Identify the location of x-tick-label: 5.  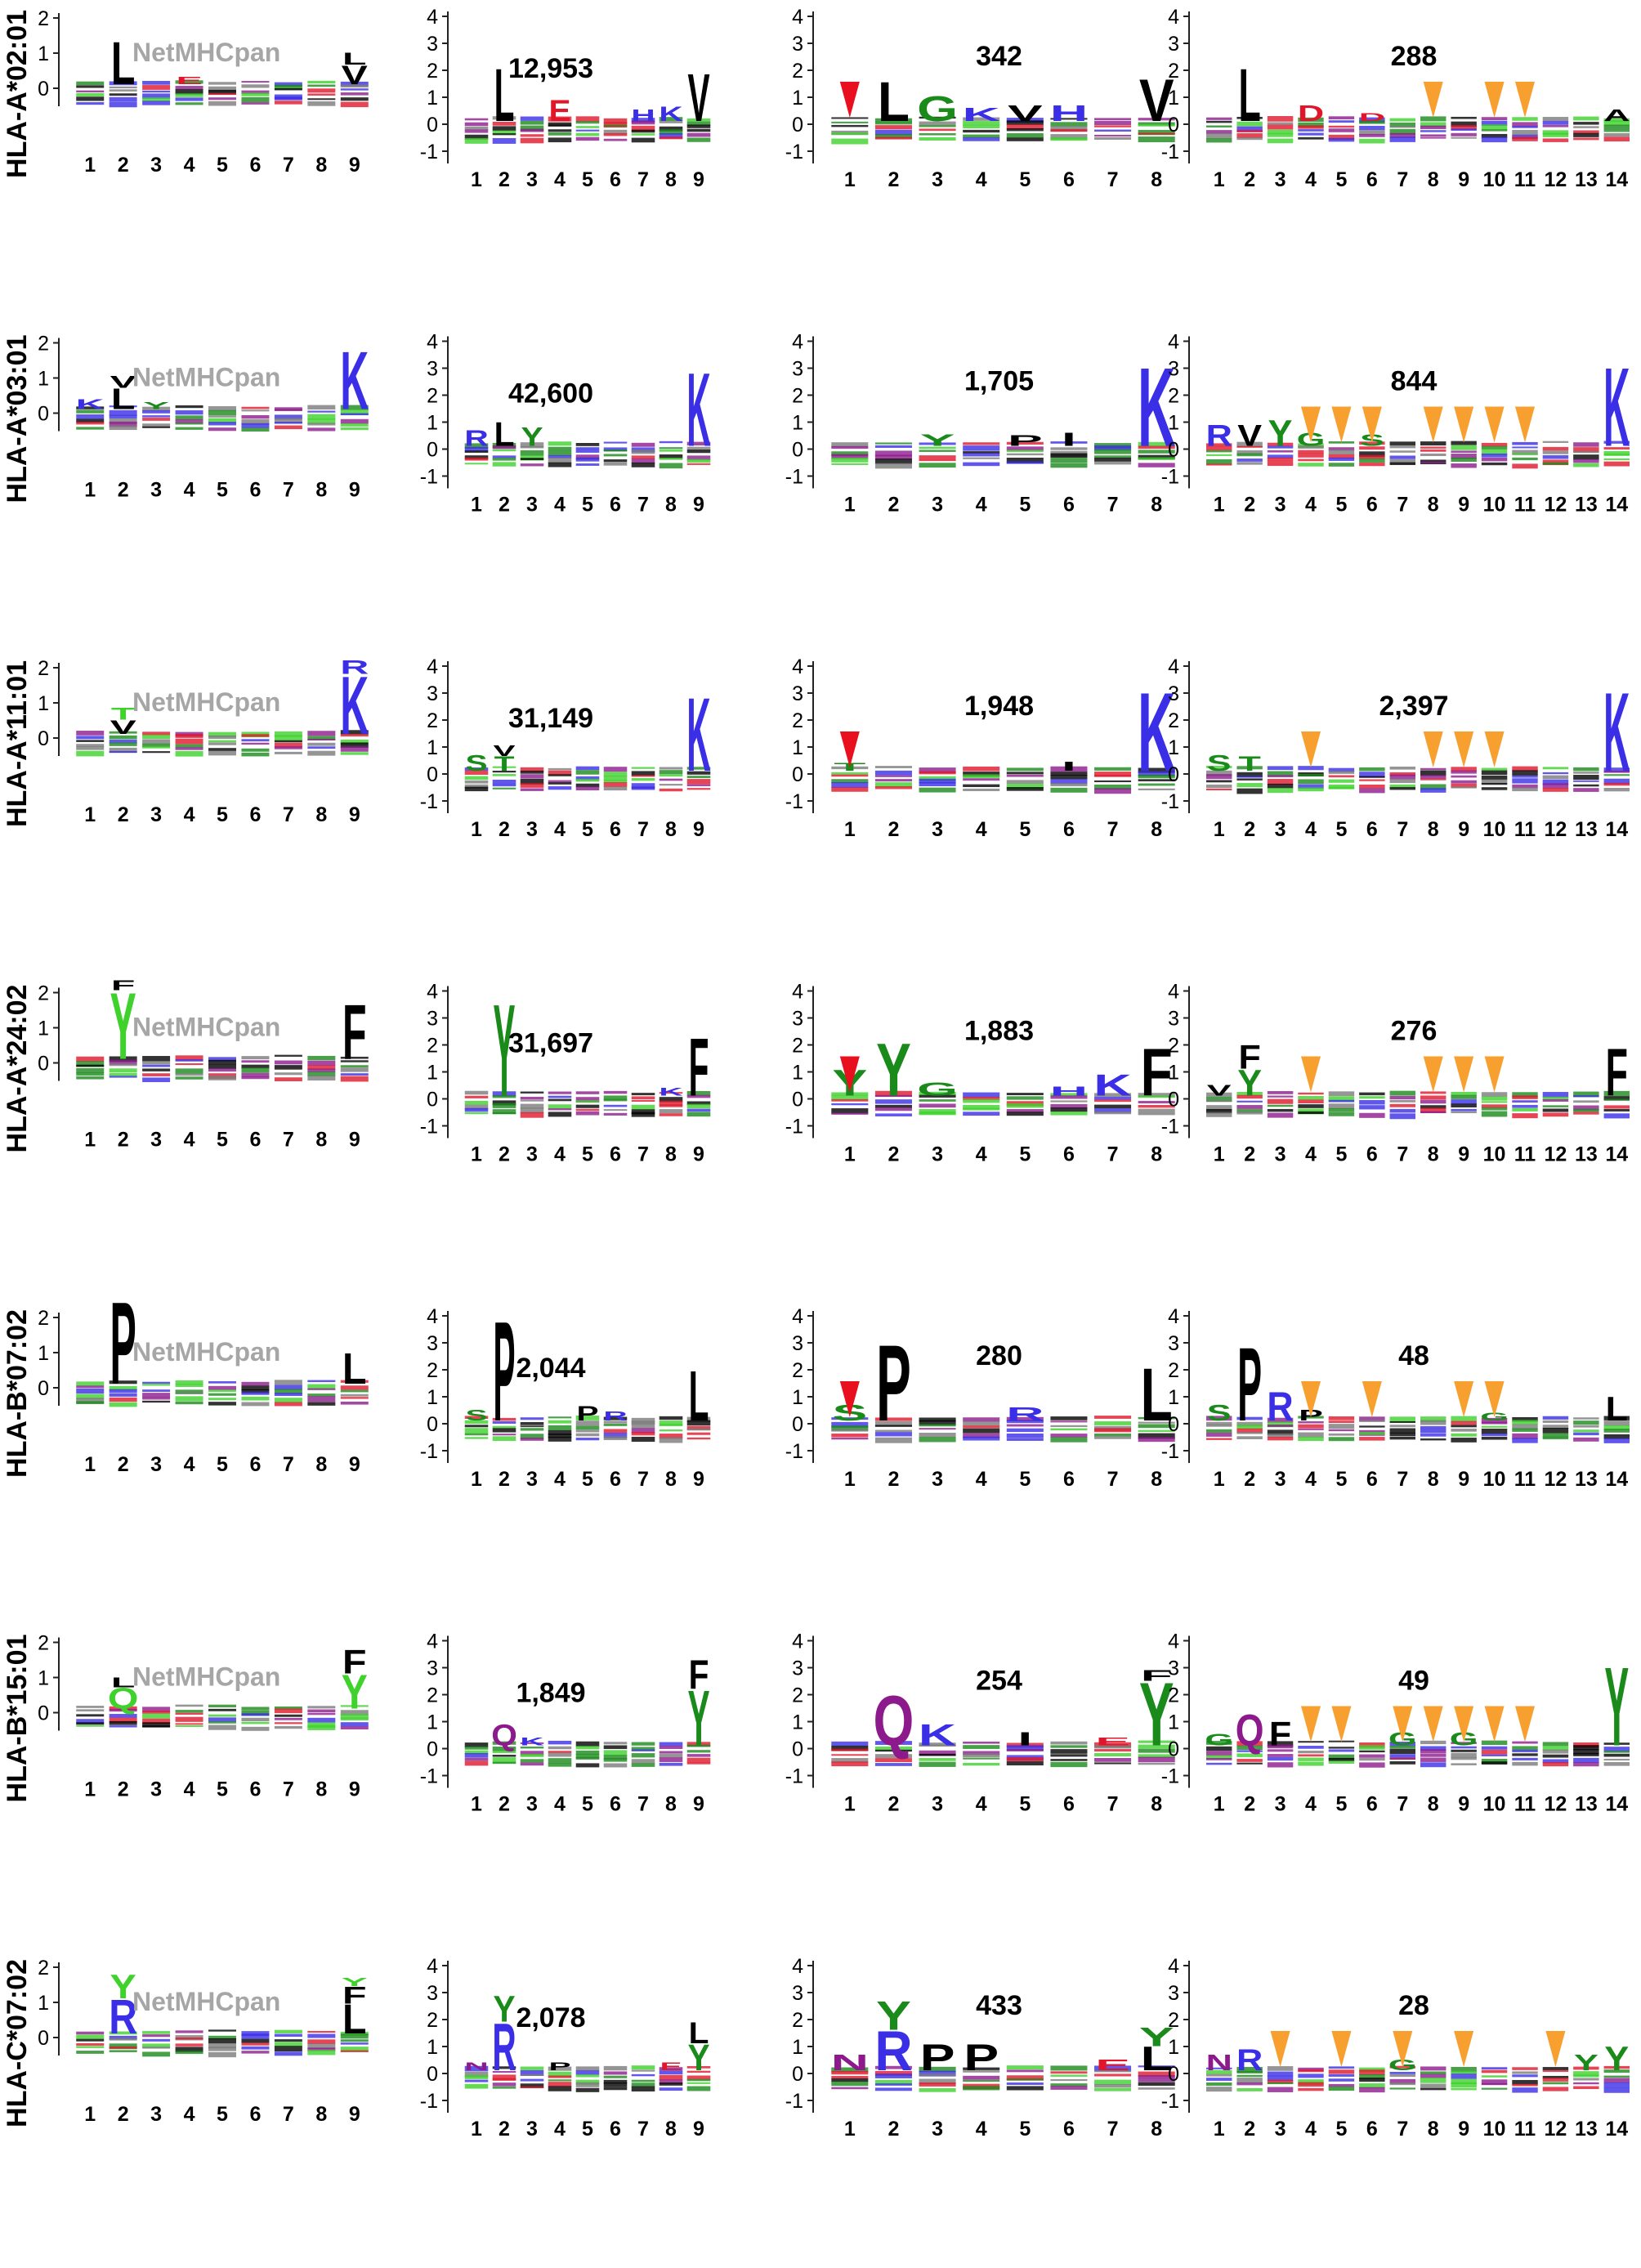
(587, 1154).